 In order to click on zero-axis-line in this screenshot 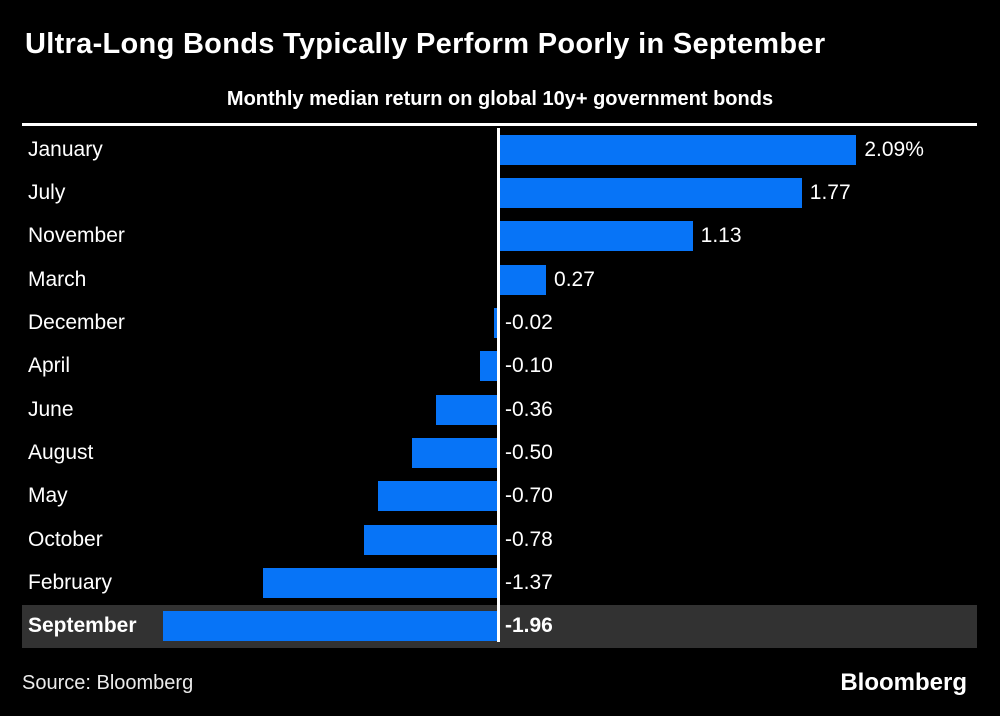, I will do `click(498, 385)`.